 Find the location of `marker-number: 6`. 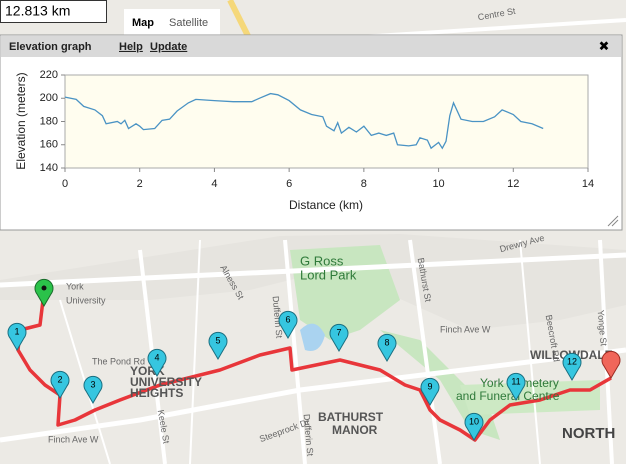

marker-number: 6 is located at coordinates (287, 319).